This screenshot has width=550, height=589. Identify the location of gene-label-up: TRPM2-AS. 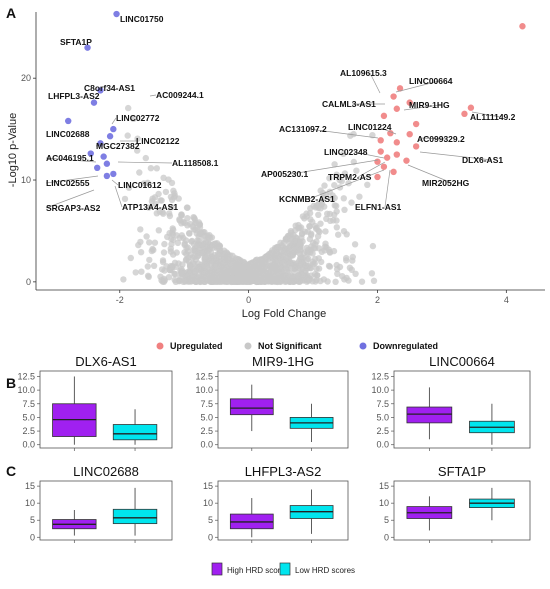
(350, 177).